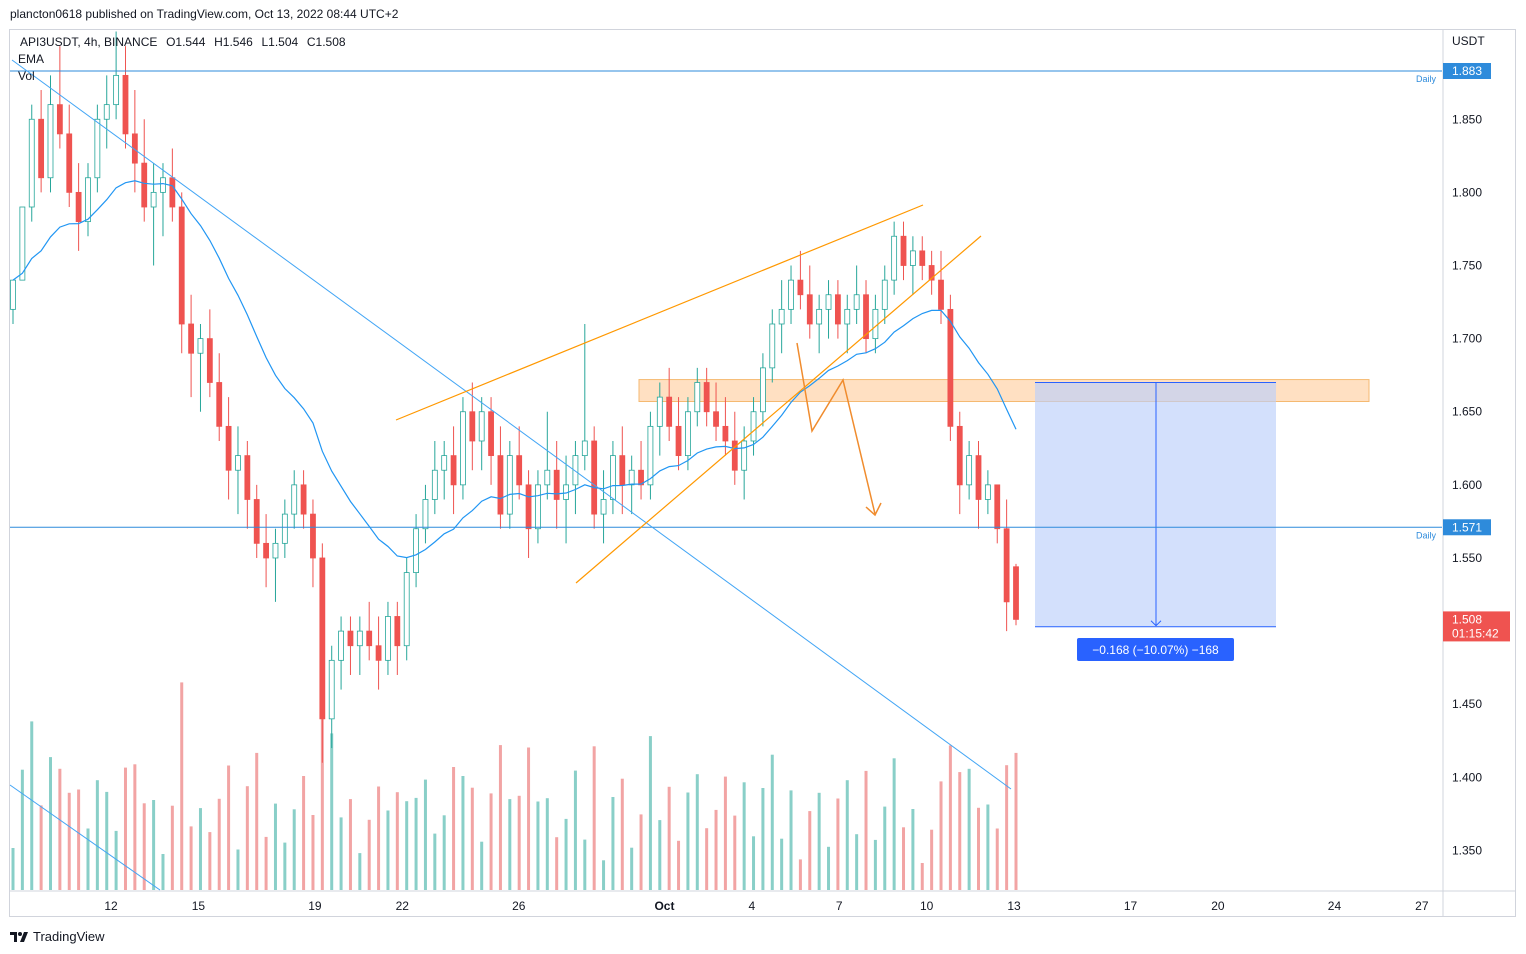 The width and height of the screenshot is (1526, 954). I want to click on lower-trendline, so click(85, 837).